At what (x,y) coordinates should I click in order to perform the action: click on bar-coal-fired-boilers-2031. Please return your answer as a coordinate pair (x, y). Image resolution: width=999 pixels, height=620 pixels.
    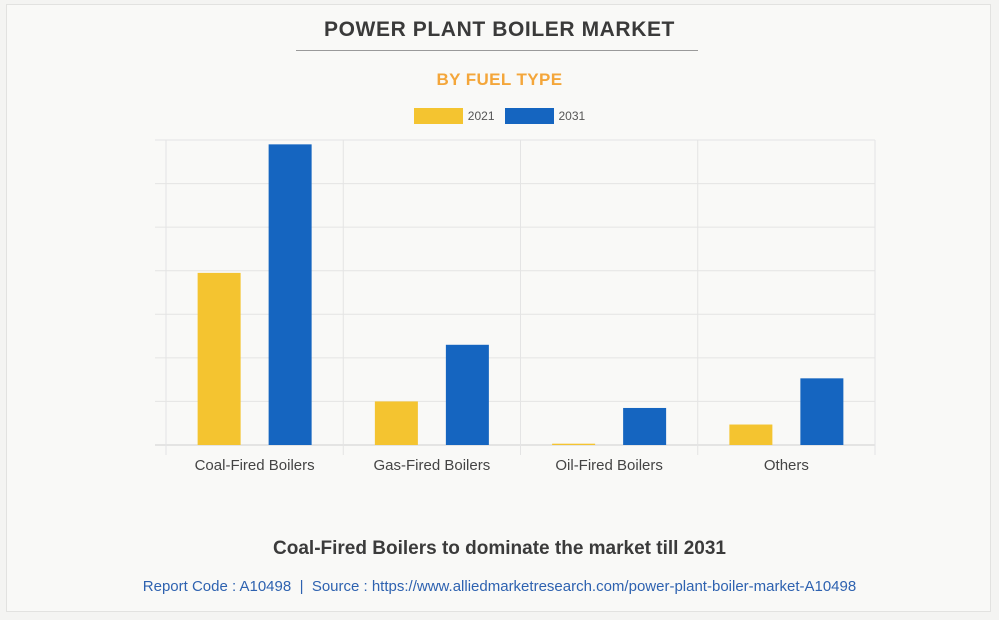
    Looking at the image, I should click on (290, 294).